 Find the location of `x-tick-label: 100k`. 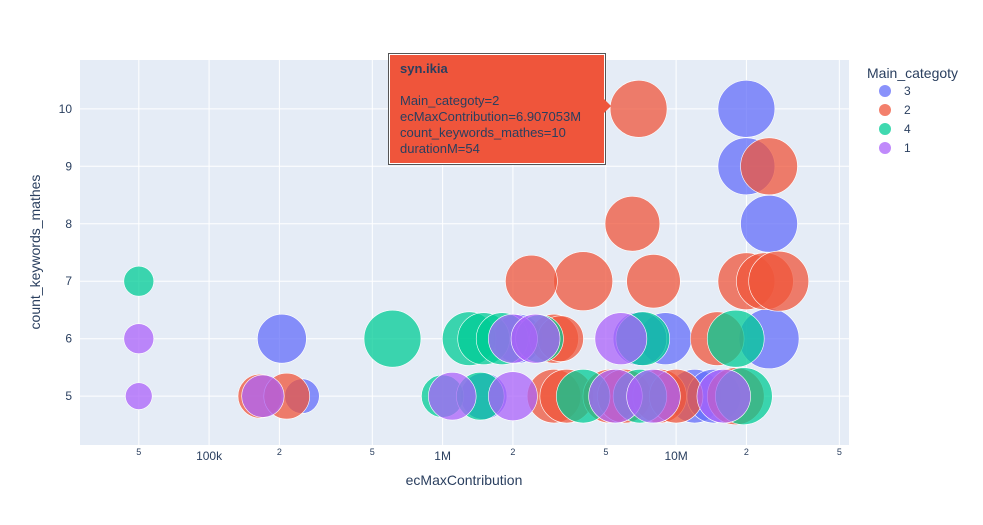

x-tick-label: 100k is located at coordinates (209, 456).